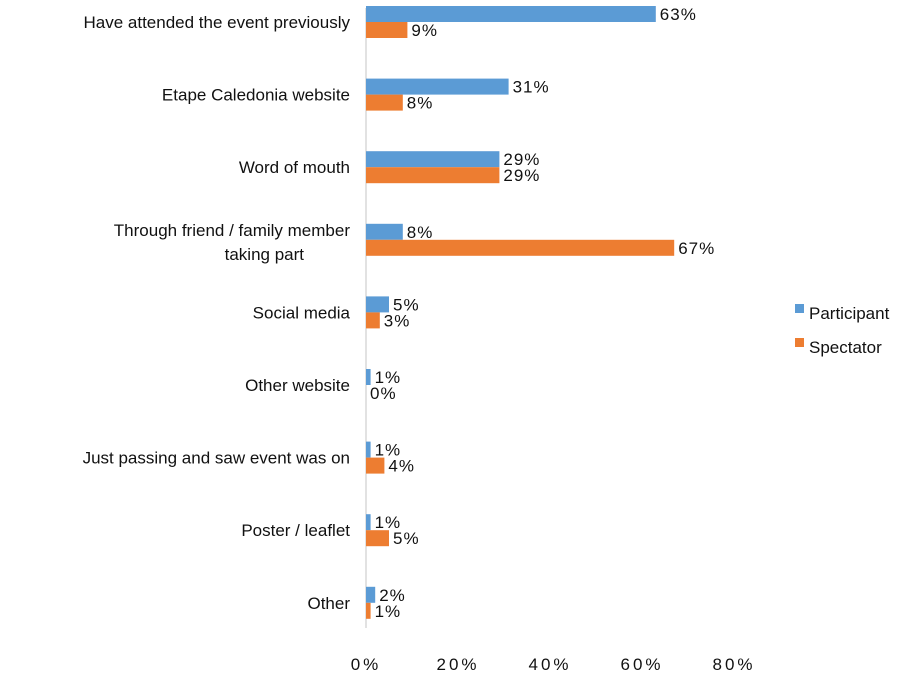 The image size is (914, 678). I want to click on data-label-spectator-social-media: 3%, so click(397, 320).